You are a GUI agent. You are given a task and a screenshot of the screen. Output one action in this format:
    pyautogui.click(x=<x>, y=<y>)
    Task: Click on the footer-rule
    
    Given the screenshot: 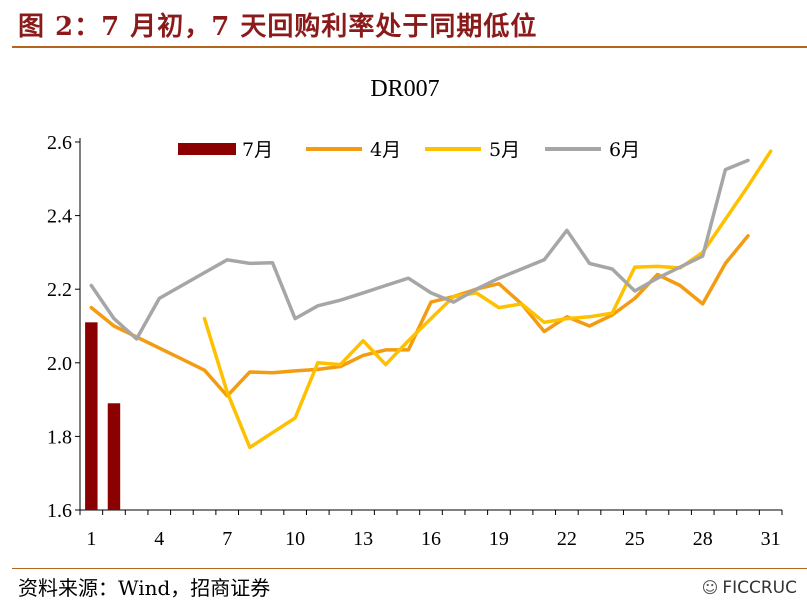 What is the action you would take?
    pyautogui.click(x=409, y=568)
    